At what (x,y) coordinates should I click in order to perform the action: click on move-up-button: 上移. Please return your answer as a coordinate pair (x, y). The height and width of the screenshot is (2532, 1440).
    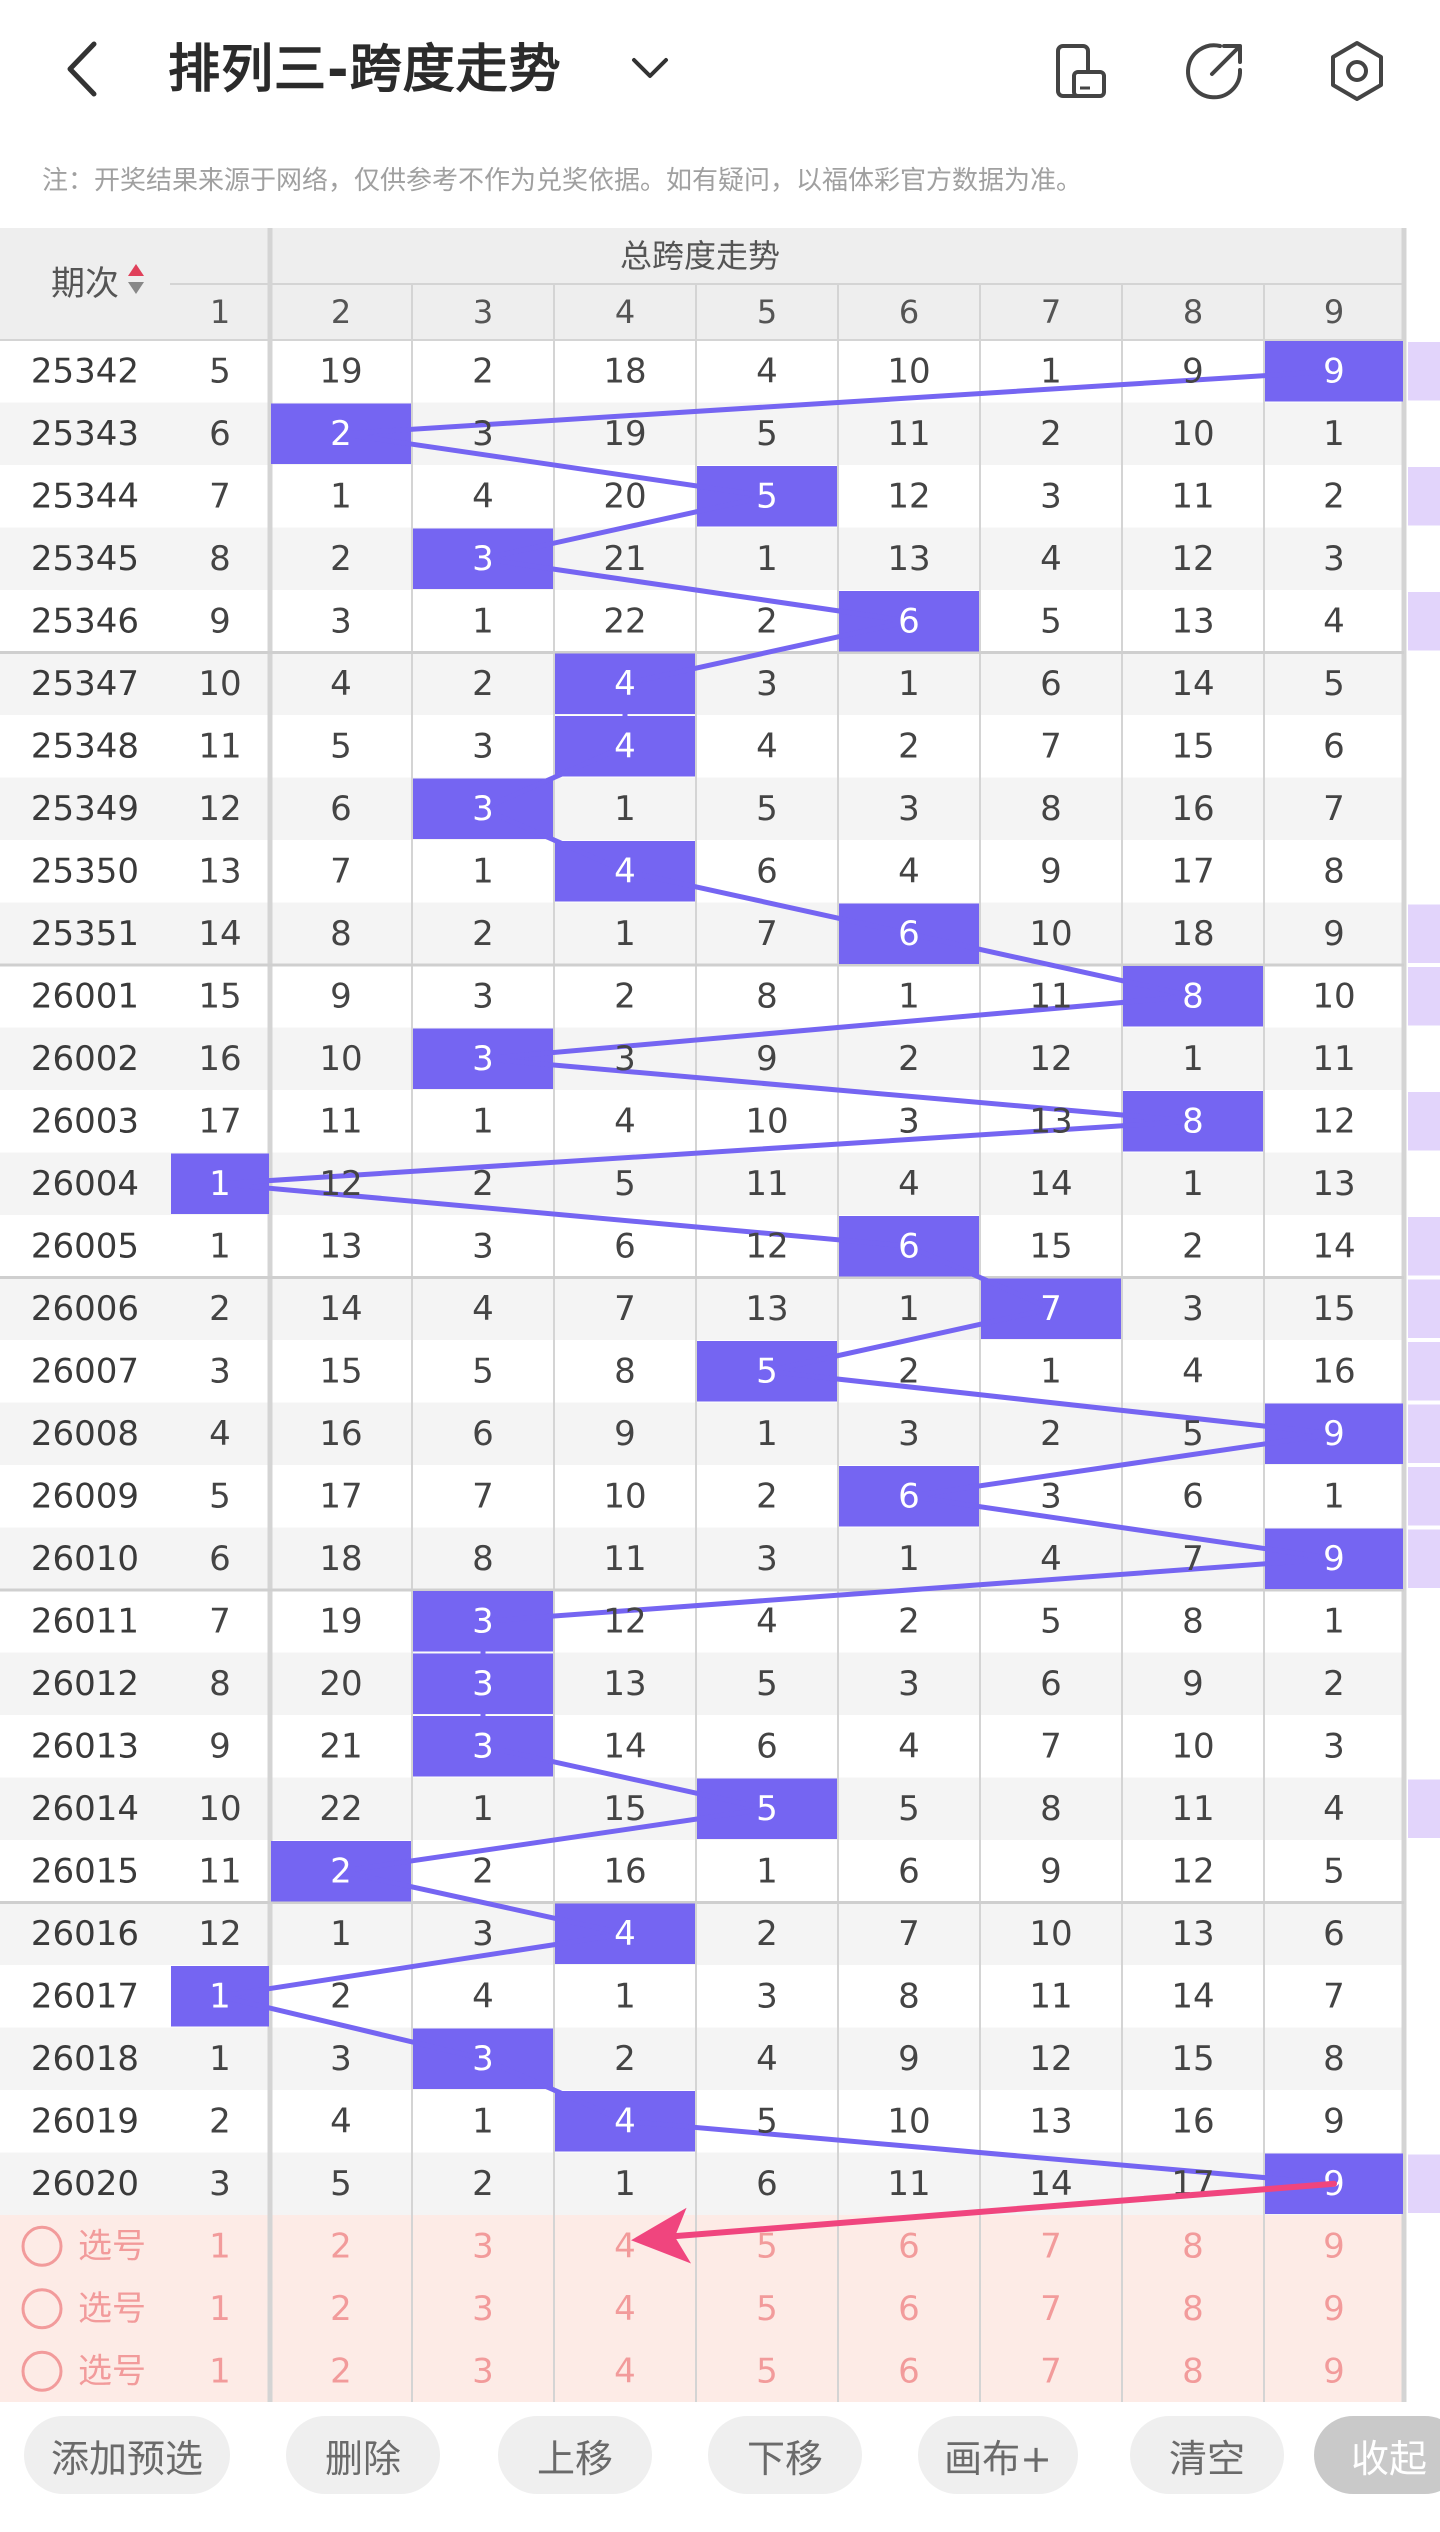
    Looking at the image, I should click on (575, 2455).